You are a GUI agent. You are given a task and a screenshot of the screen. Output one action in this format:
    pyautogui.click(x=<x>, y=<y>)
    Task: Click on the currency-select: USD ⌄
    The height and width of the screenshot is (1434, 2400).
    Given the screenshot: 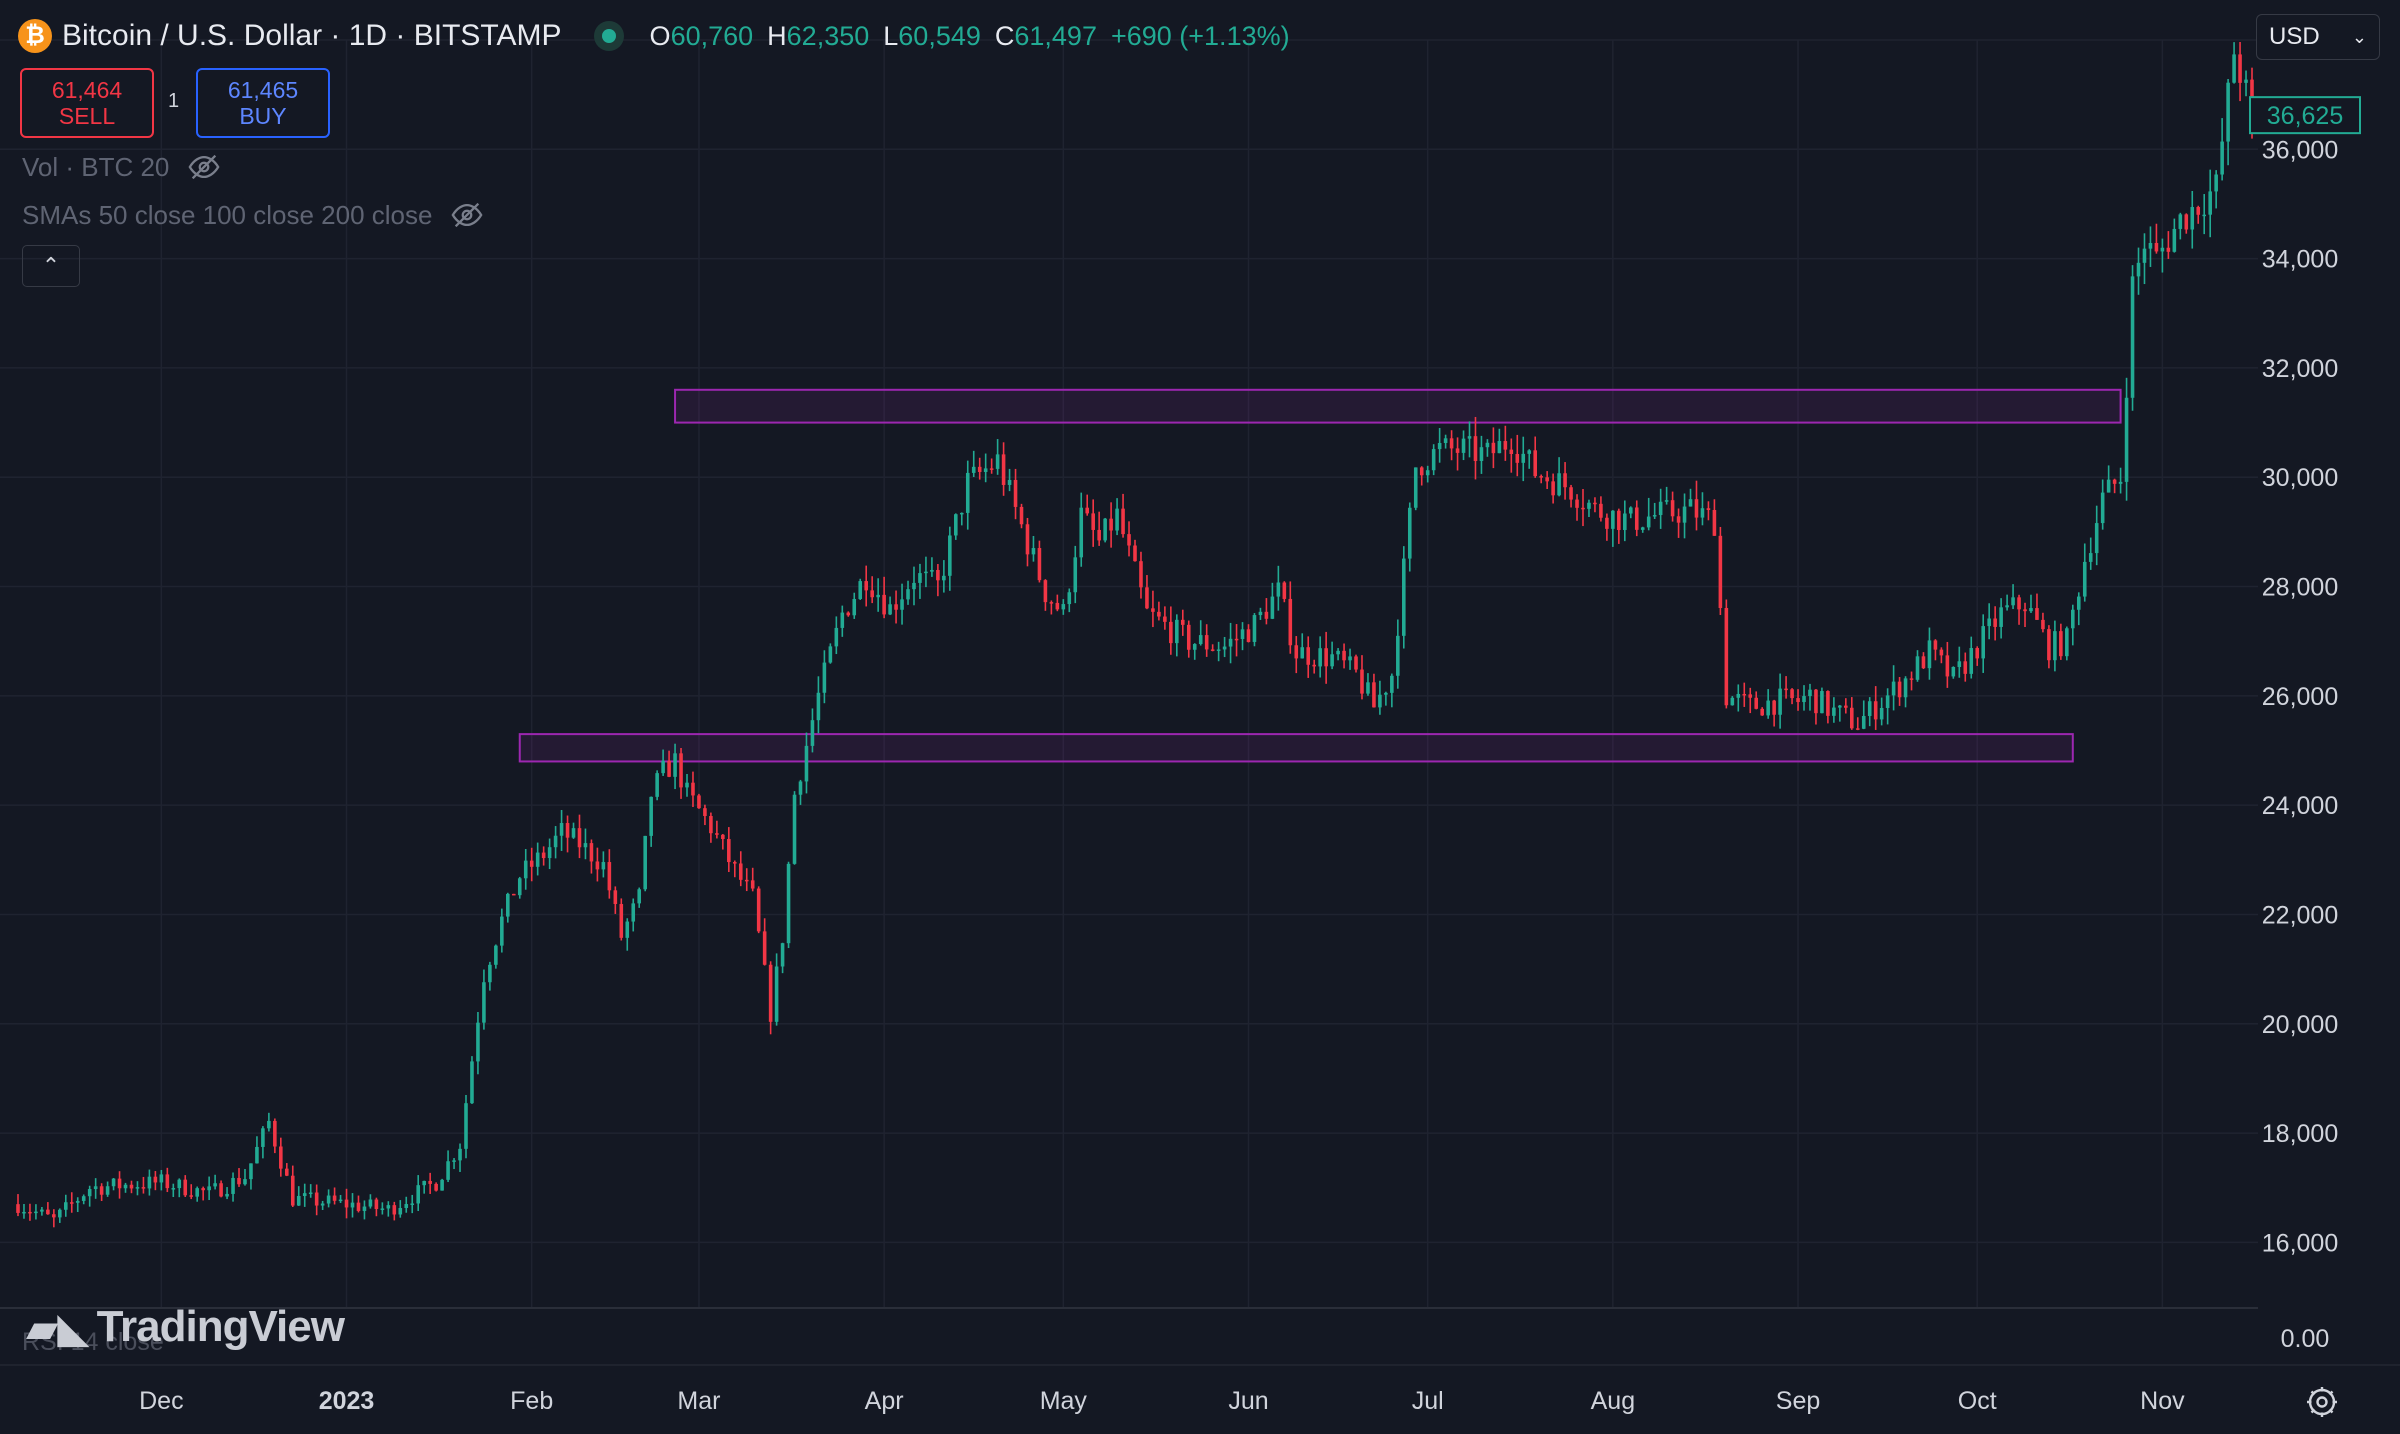 What is the action you would take?
    pyautogui.click(x=2318, y=37)
    